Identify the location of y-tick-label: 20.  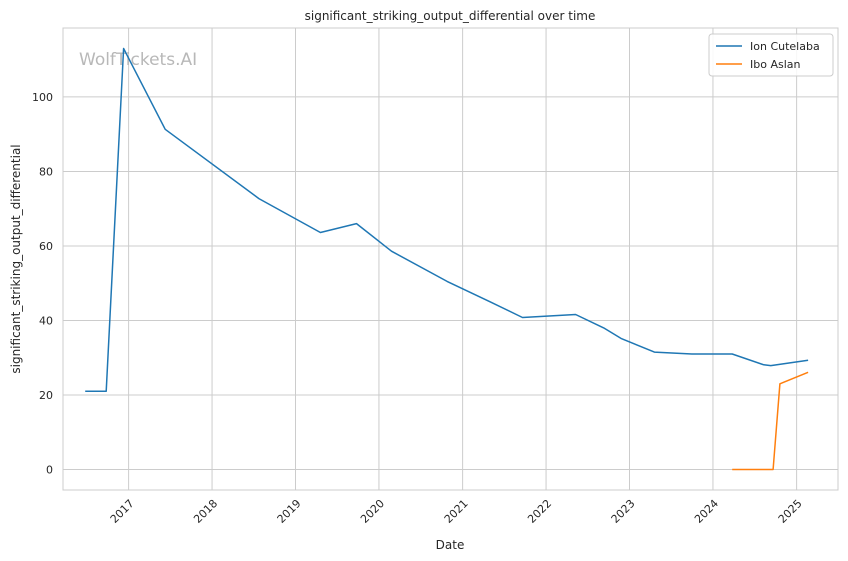
(46, 395).